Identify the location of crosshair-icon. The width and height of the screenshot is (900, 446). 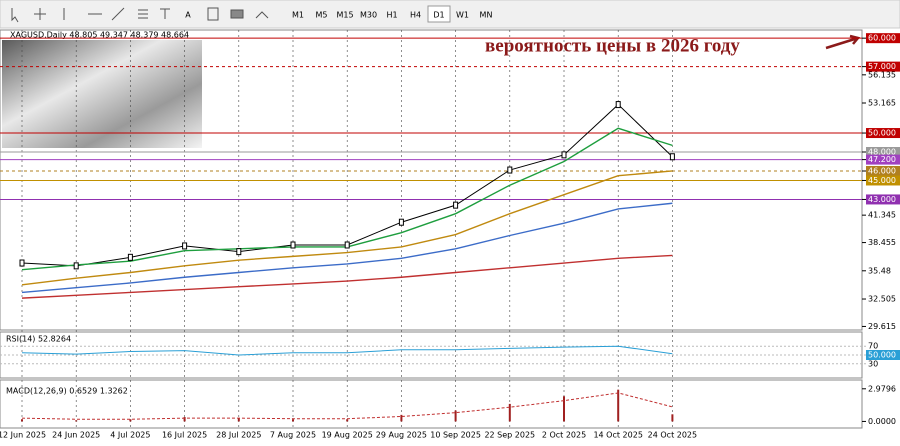
(40, 14).